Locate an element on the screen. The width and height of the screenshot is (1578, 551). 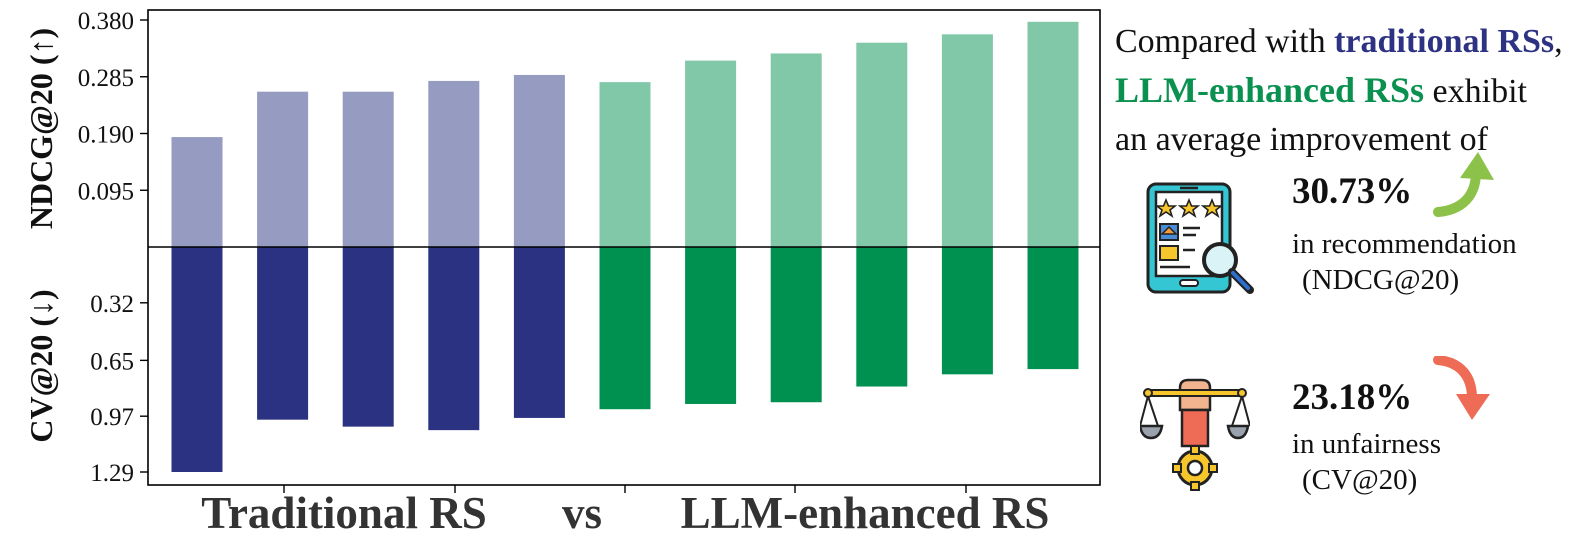
stat-ndcg-label: in recommendation is located at coordinates (1404, 244).